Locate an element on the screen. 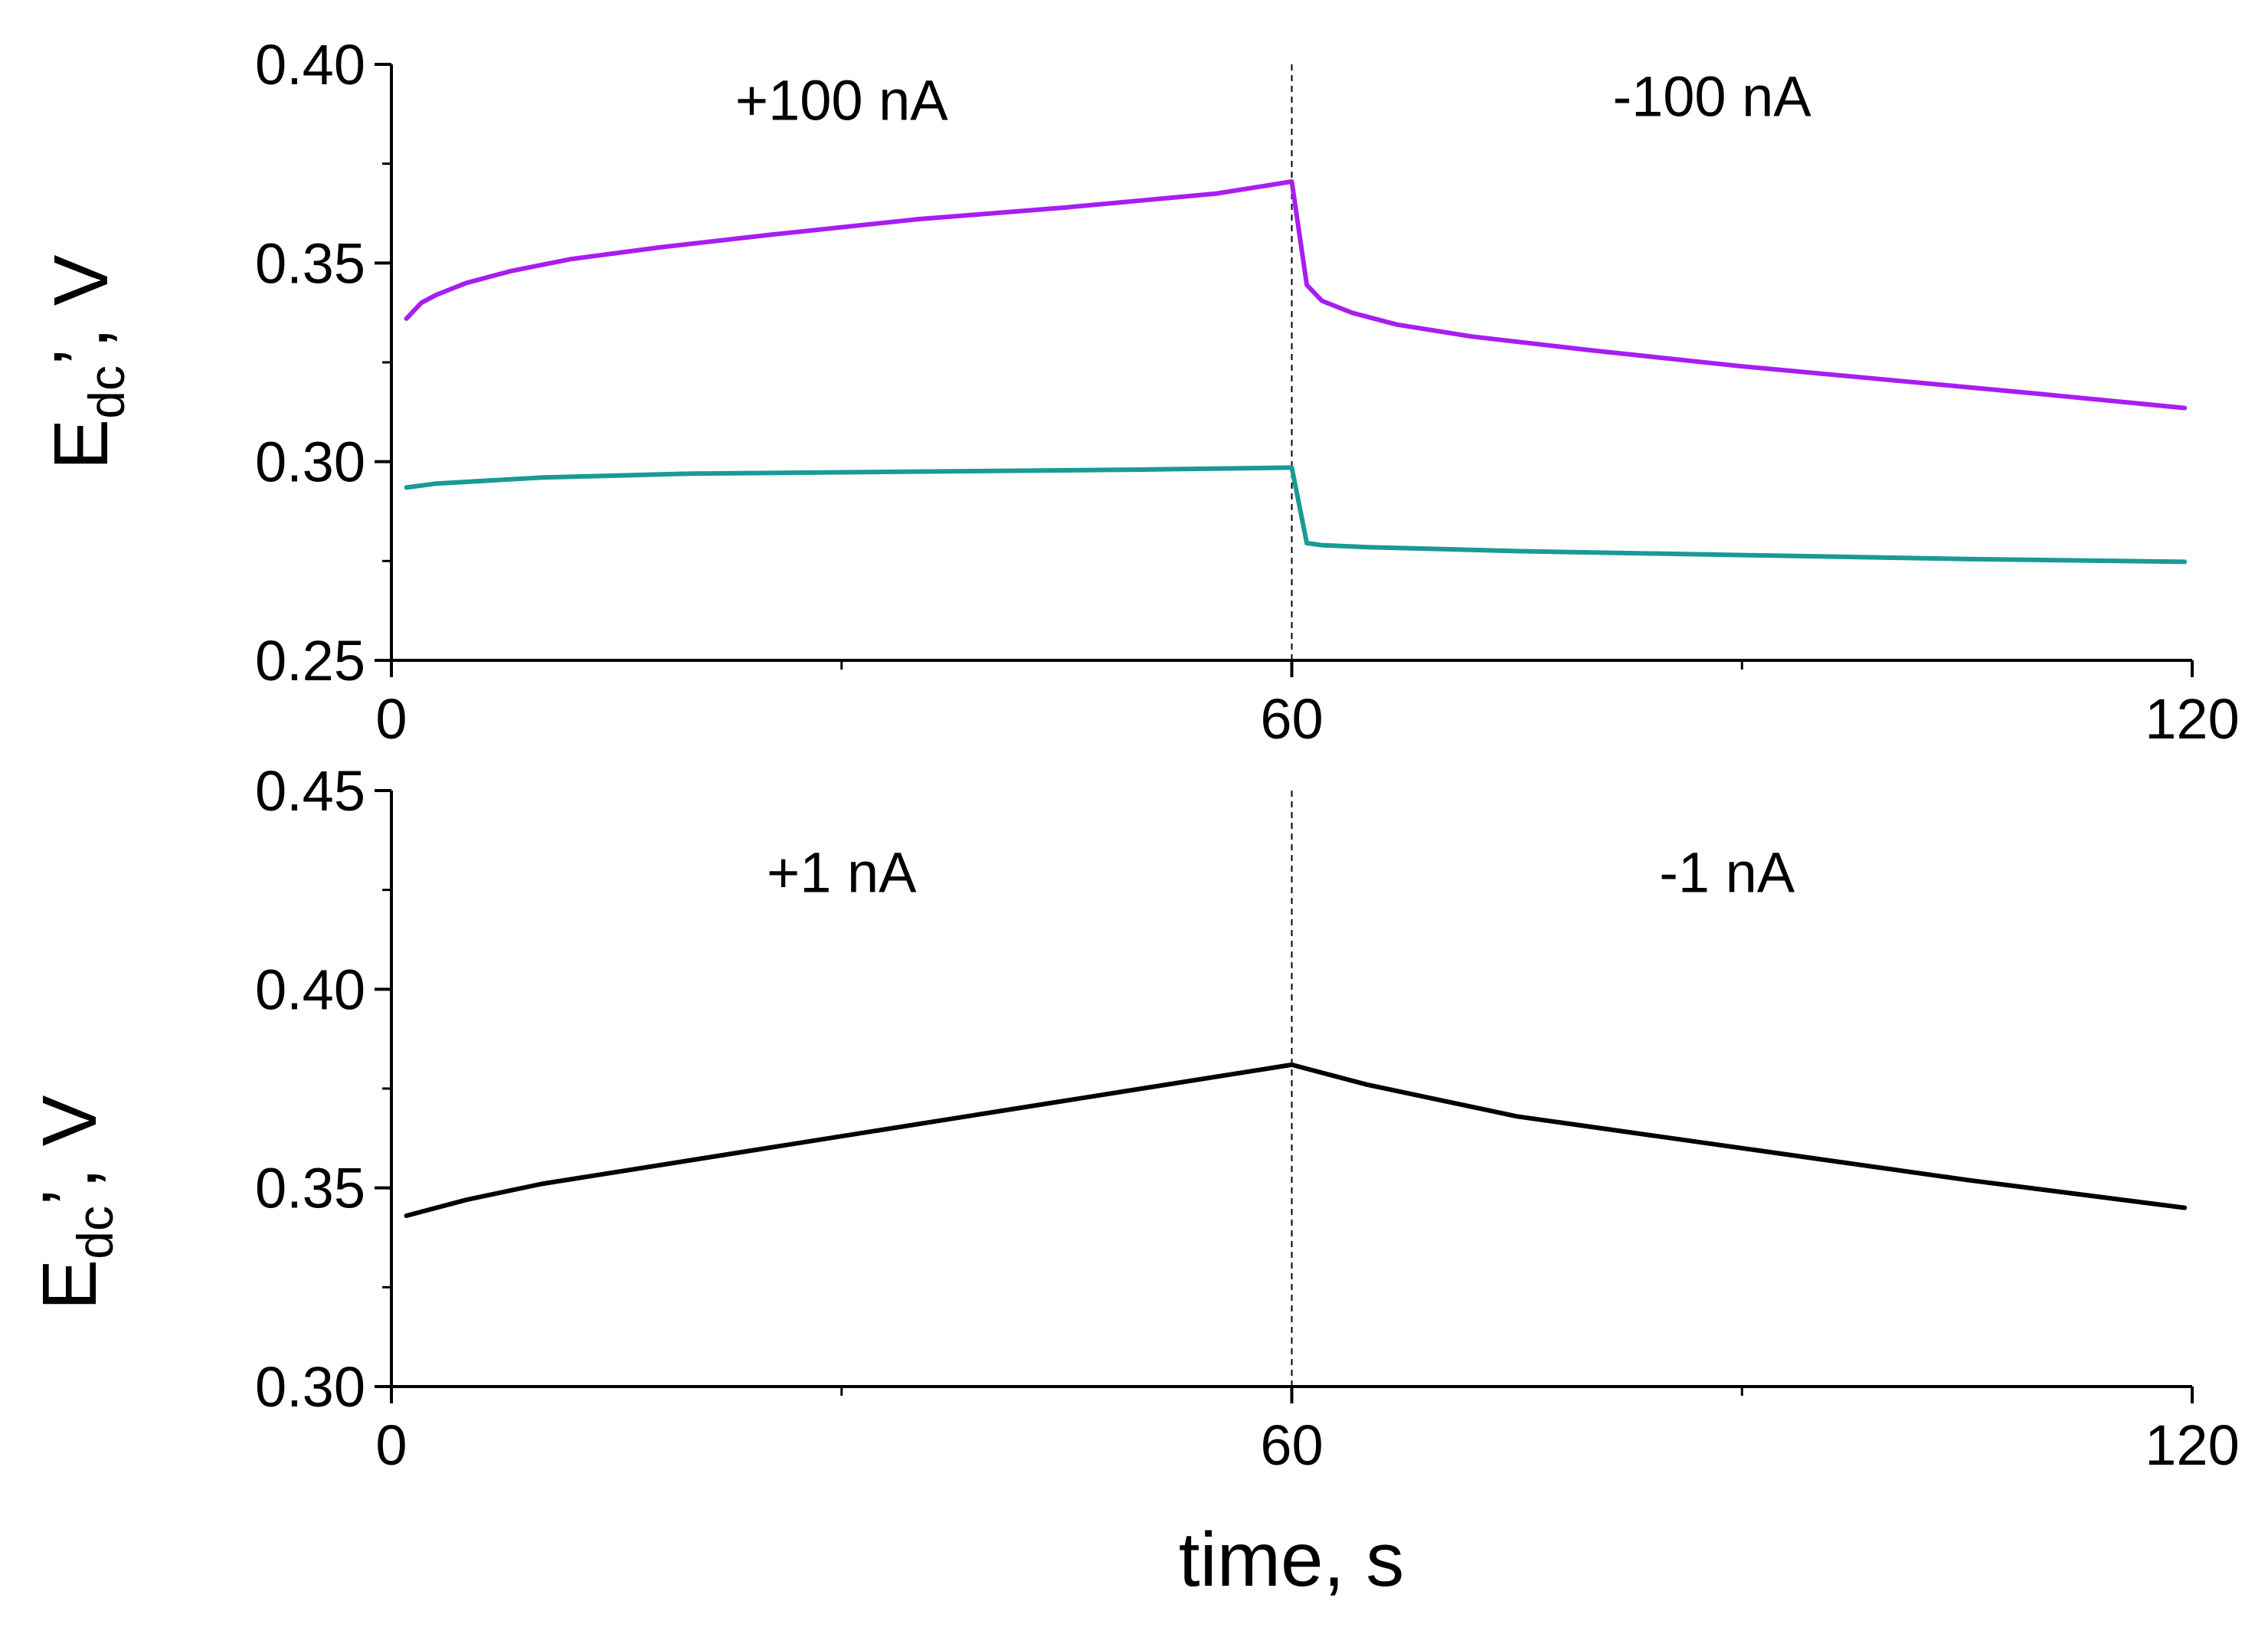  y-tick-label-bottom-3: 0.45 is located at coordinates (310, 791).